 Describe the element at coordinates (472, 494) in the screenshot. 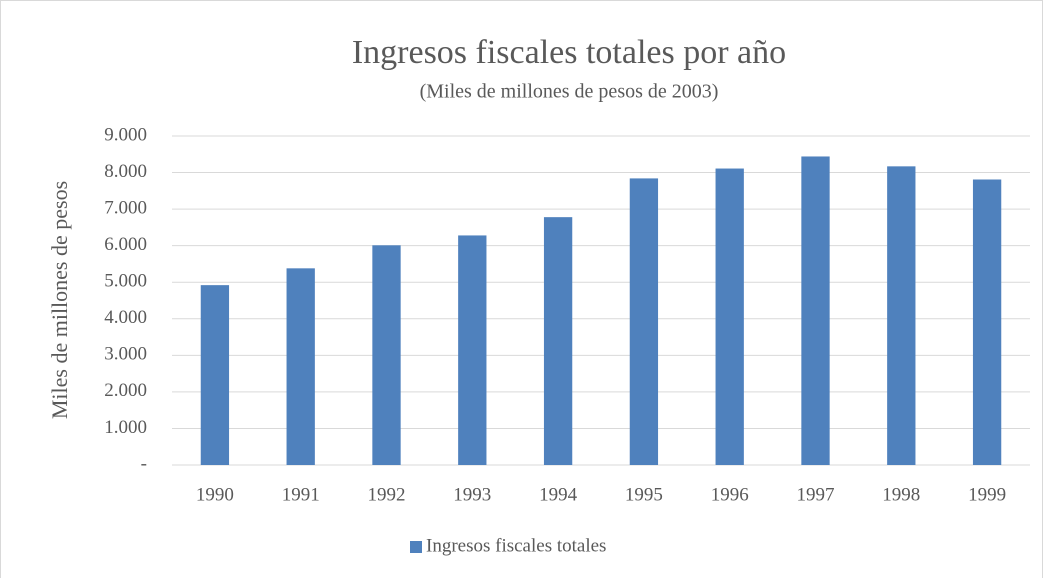

I see `x-tick-label: 1993` at that location.